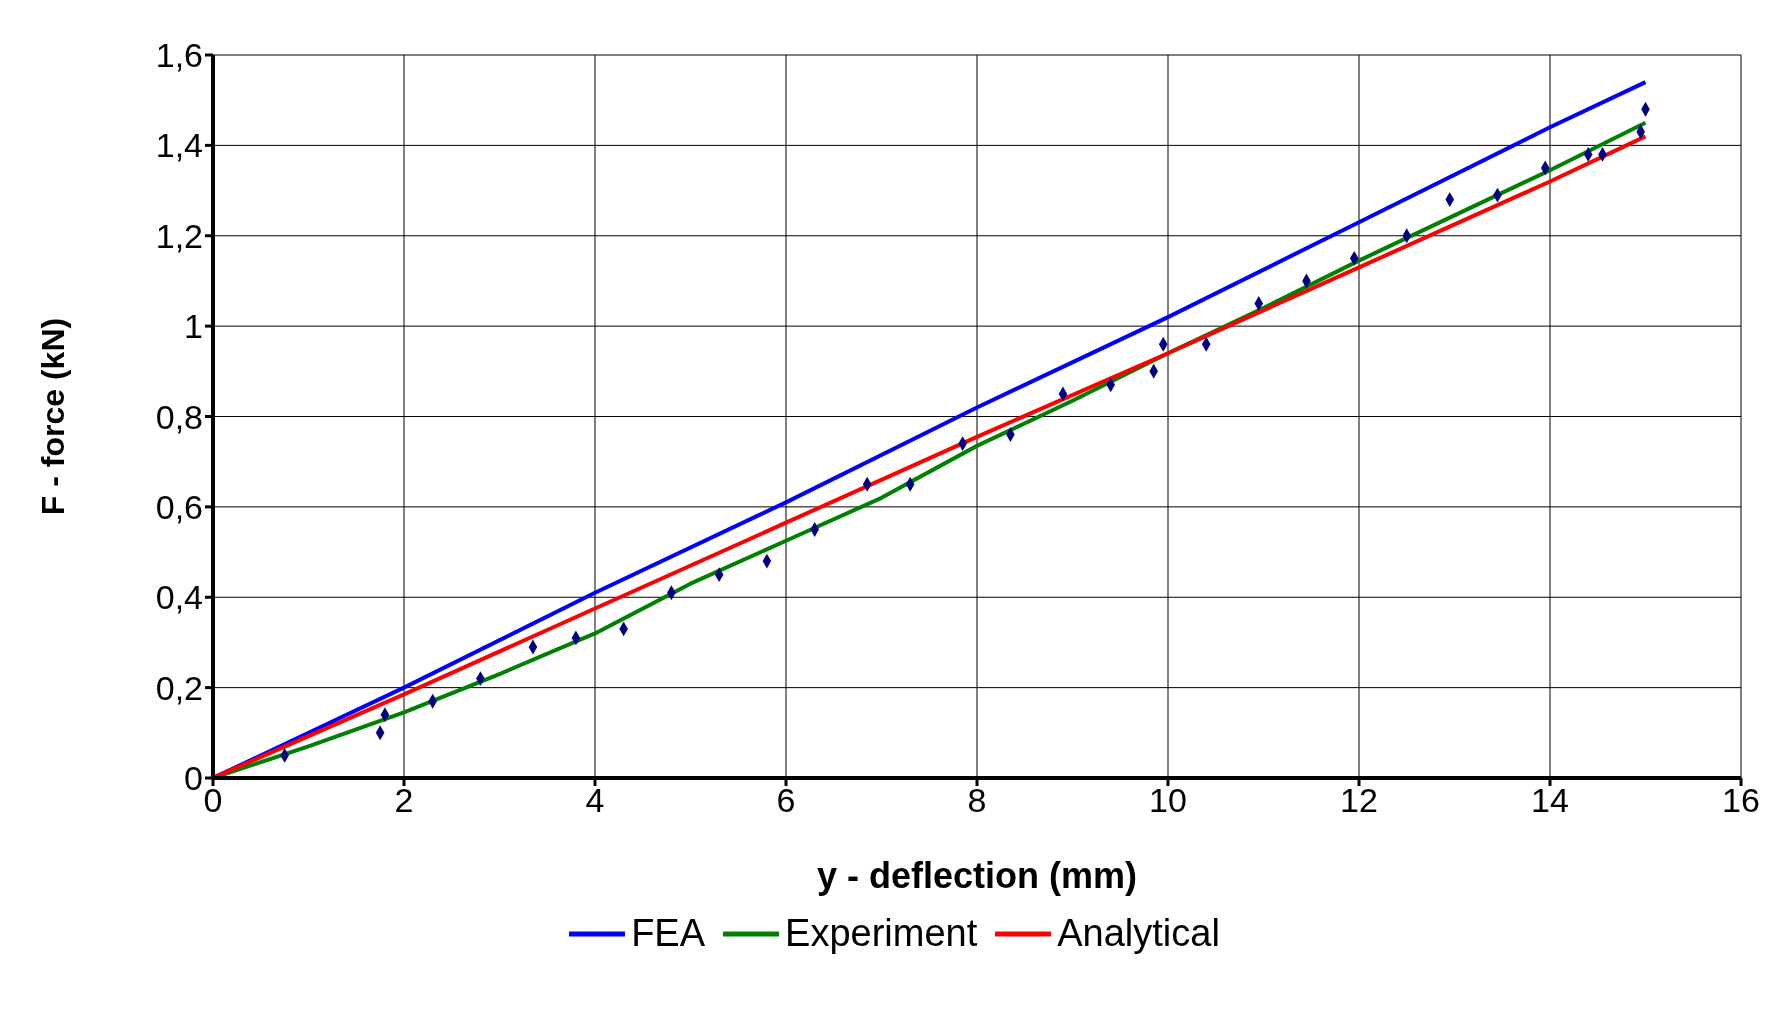 The height and width of the screenshot is (1029, 1789). I want to click on y-tick-label: 1,4, so click(179, 145).